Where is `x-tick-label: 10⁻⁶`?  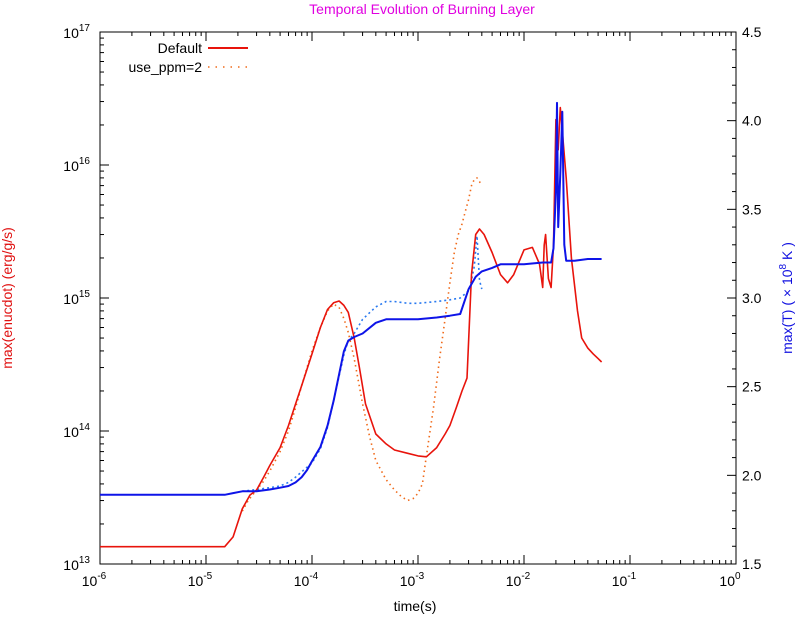 x-tick-label: 10⁻⁶ is located at coordinates (94, 580).